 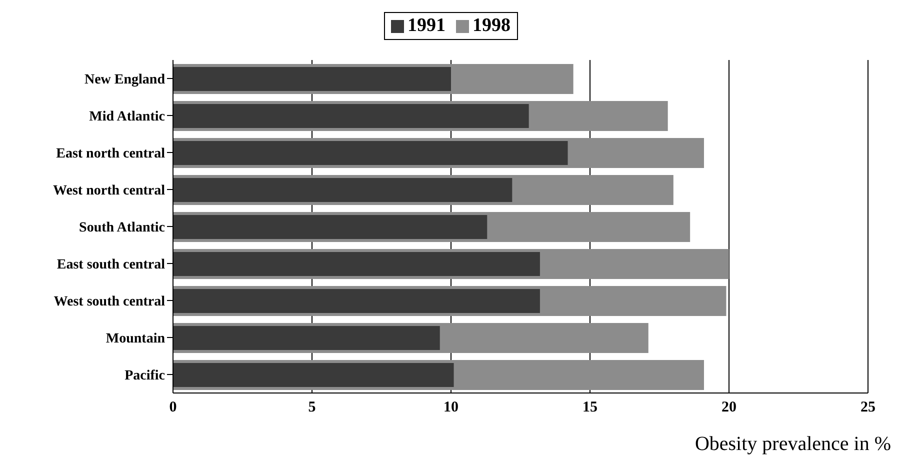 What do you see at coordinates (110, 302) in the screenshot?
I see `y-tick-label: West south central` at bounding box center [110, 302].